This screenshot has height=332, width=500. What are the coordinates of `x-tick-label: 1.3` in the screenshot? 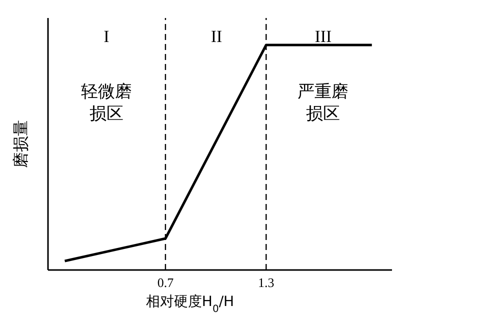 It's located at (266, 282).